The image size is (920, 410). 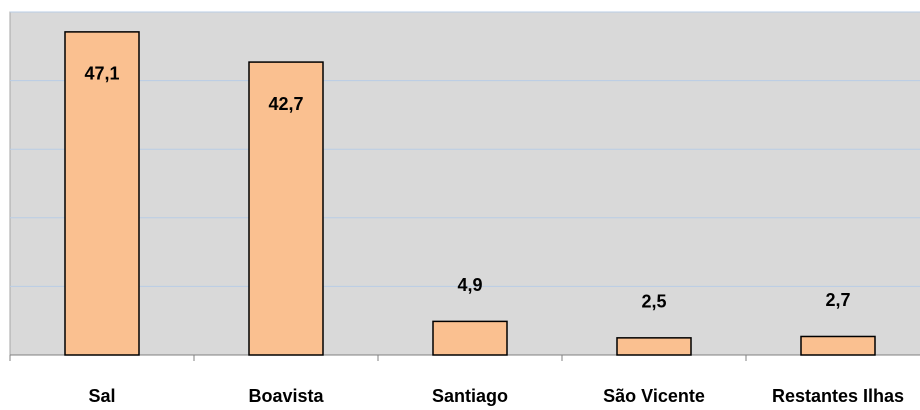 I want to click on value-label: 2,7, so click(x=837, y=300).